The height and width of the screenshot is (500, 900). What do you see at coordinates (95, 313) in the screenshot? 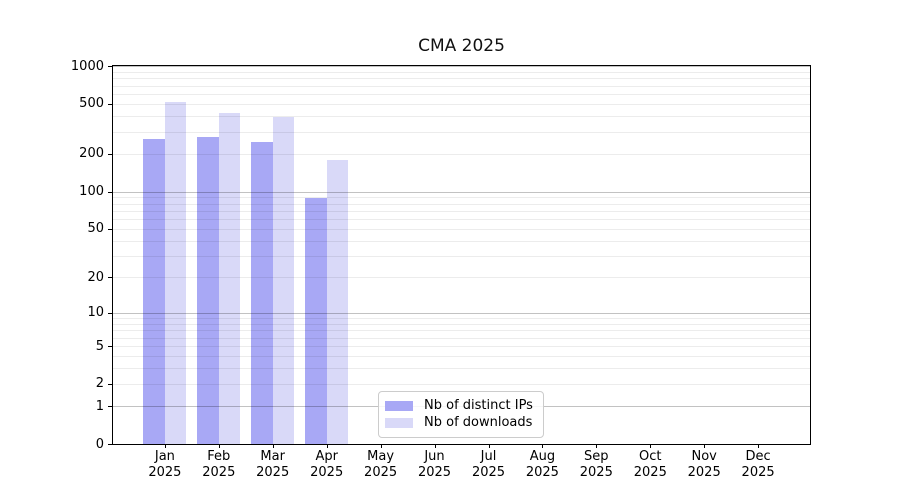
I see `y-tick-label: 10` at bounding box center [95, 313].